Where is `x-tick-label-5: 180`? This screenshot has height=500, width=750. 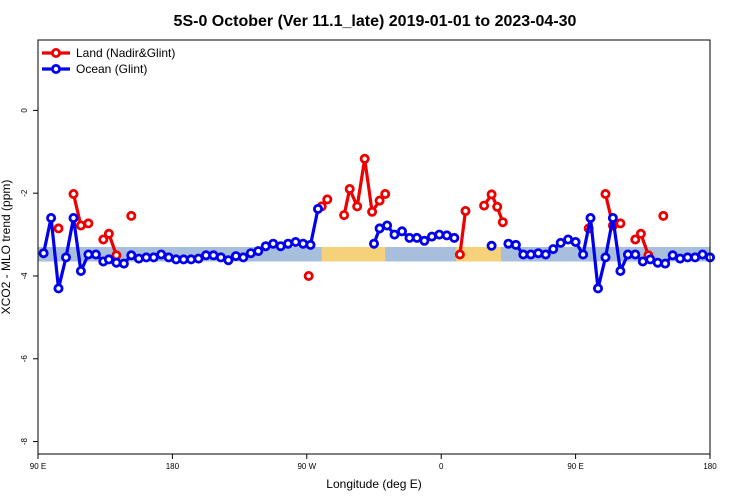
x-tick-label-5: 180 is located at coordinates (710, 466).